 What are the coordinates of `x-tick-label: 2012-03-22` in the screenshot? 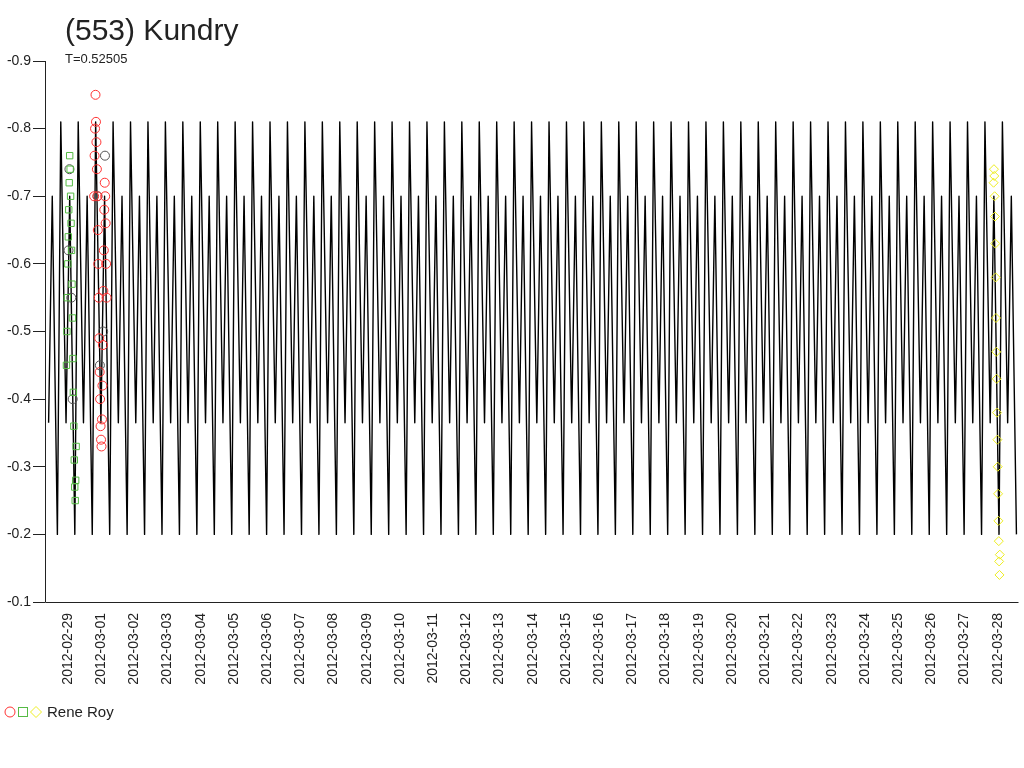 It's located at (797, 648).